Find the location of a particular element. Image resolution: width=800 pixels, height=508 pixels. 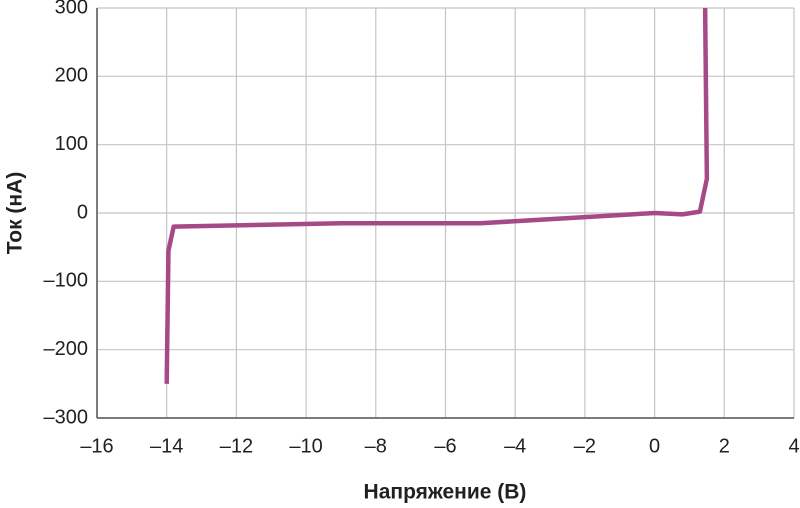

x-tick-label: –14 is located at coordinates (166, 446).